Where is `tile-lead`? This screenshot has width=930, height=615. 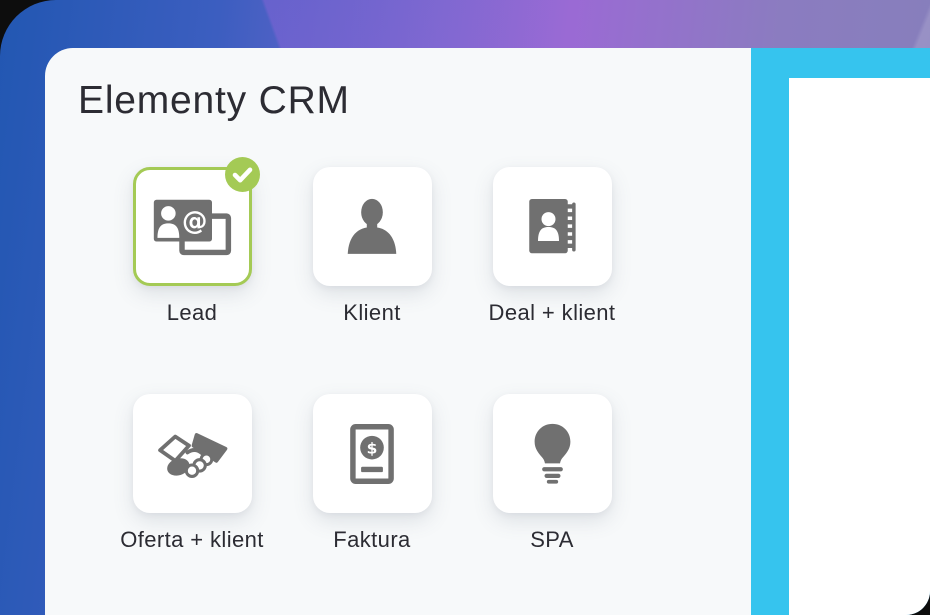
tile-lead is located at coordinates (196, 221).